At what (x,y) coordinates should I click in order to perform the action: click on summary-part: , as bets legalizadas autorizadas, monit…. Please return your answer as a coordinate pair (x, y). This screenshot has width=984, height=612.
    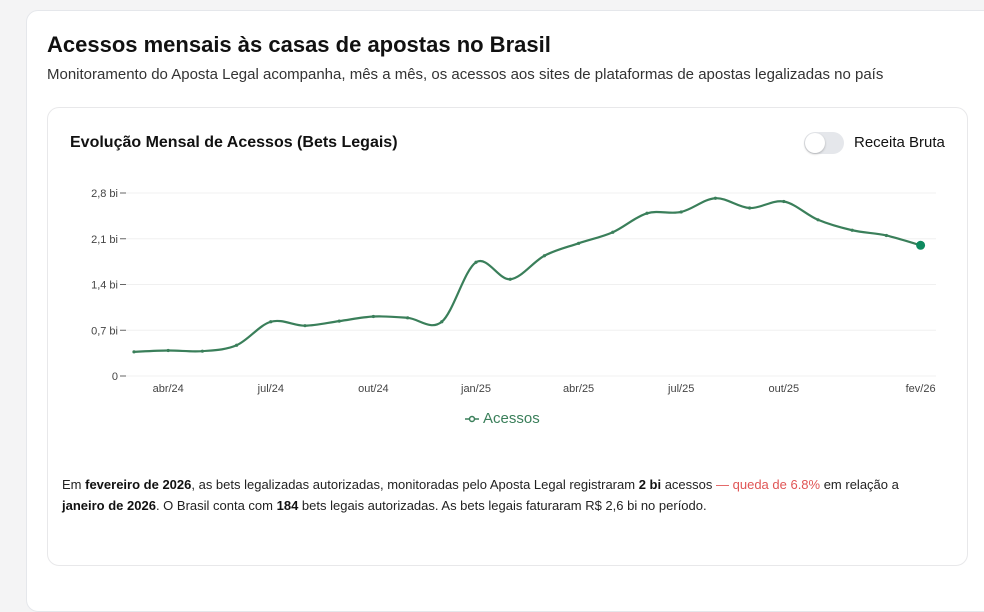
    Looking at the image, I should click on (415, 484).